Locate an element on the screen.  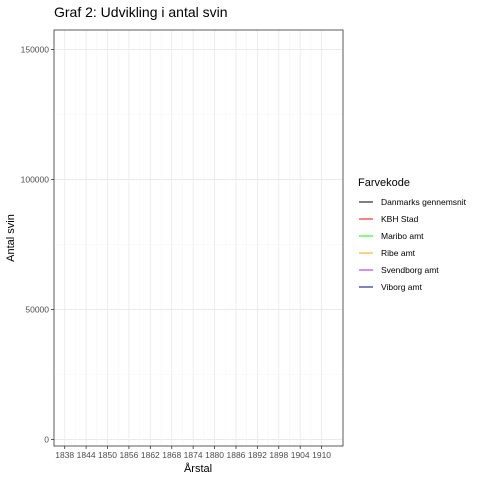
chart-title: Graf 2: Udvikling i antal svin is located at coordinates (141, 12).